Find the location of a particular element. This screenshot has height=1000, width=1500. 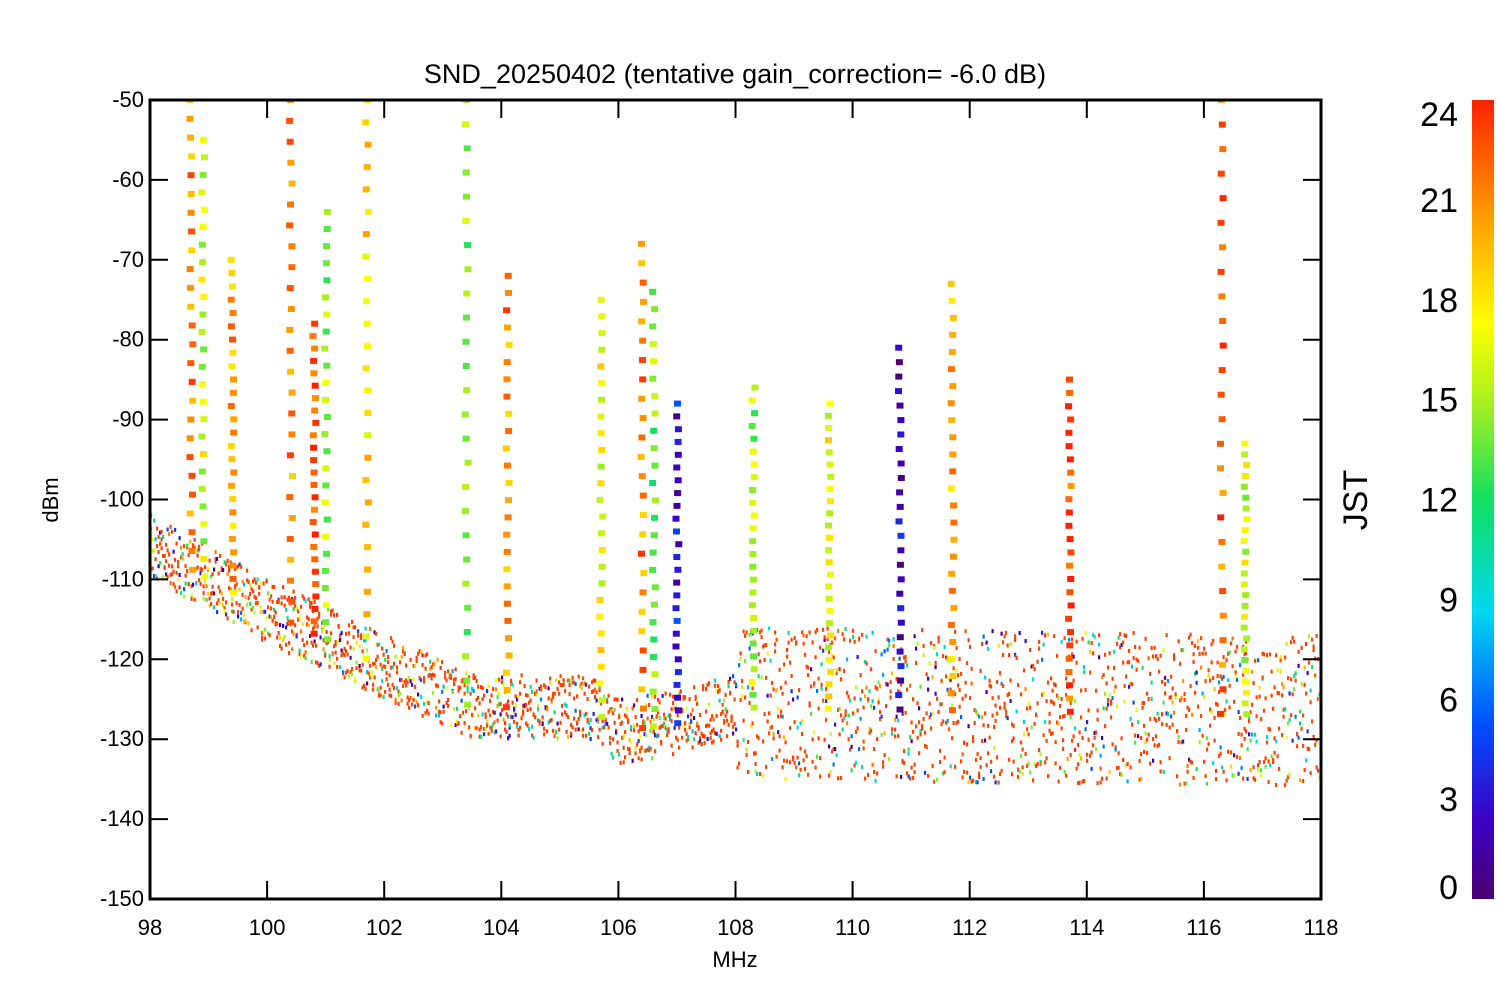

colorbar-title: JST is located at coordinates (1356, 500).